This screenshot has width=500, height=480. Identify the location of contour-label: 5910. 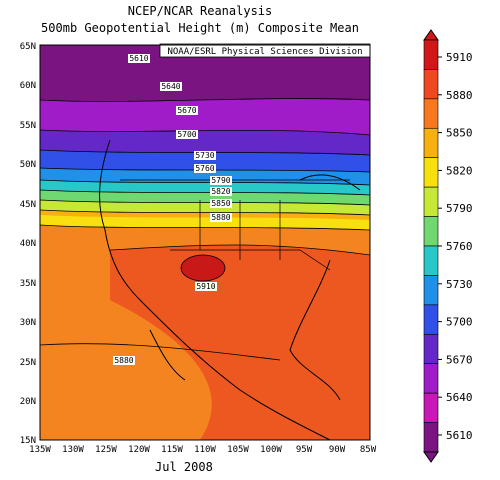
(205, 286).